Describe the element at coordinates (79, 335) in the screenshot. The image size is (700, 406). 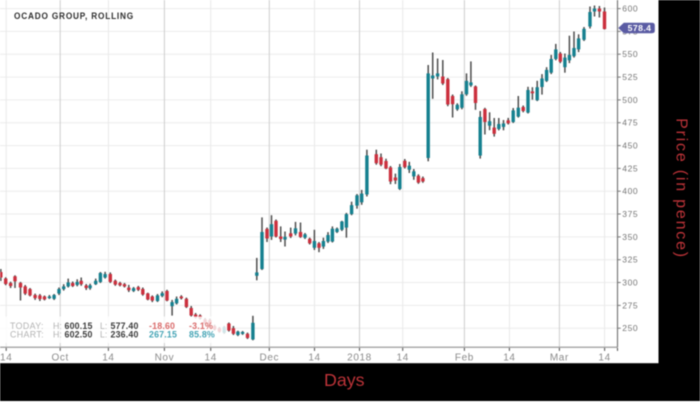
I see `svg-text: 602.50` at that location.